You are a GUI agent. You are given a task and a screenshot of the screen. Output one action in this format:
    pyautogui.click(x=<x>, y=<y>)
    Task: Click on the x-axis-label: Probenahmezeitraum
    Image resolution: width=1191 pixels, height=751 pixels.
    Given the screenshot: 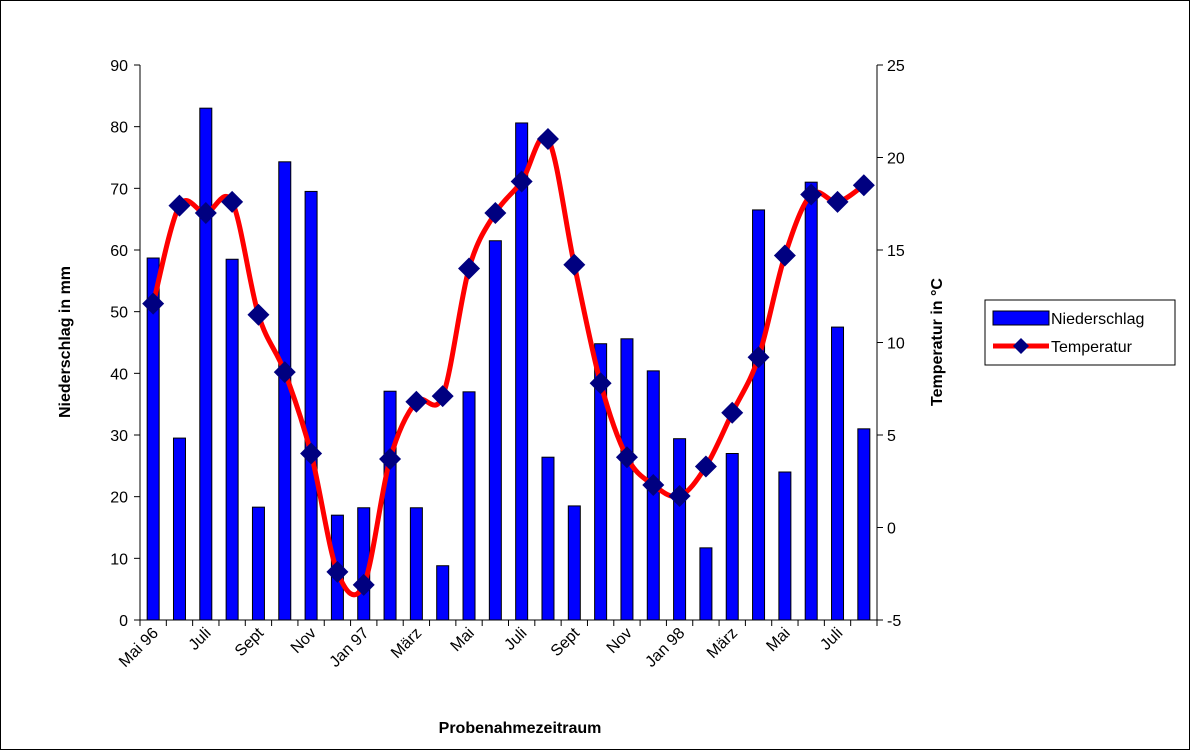 What is the action you would take?
    pyautogui.click(x=520, y=728)
    